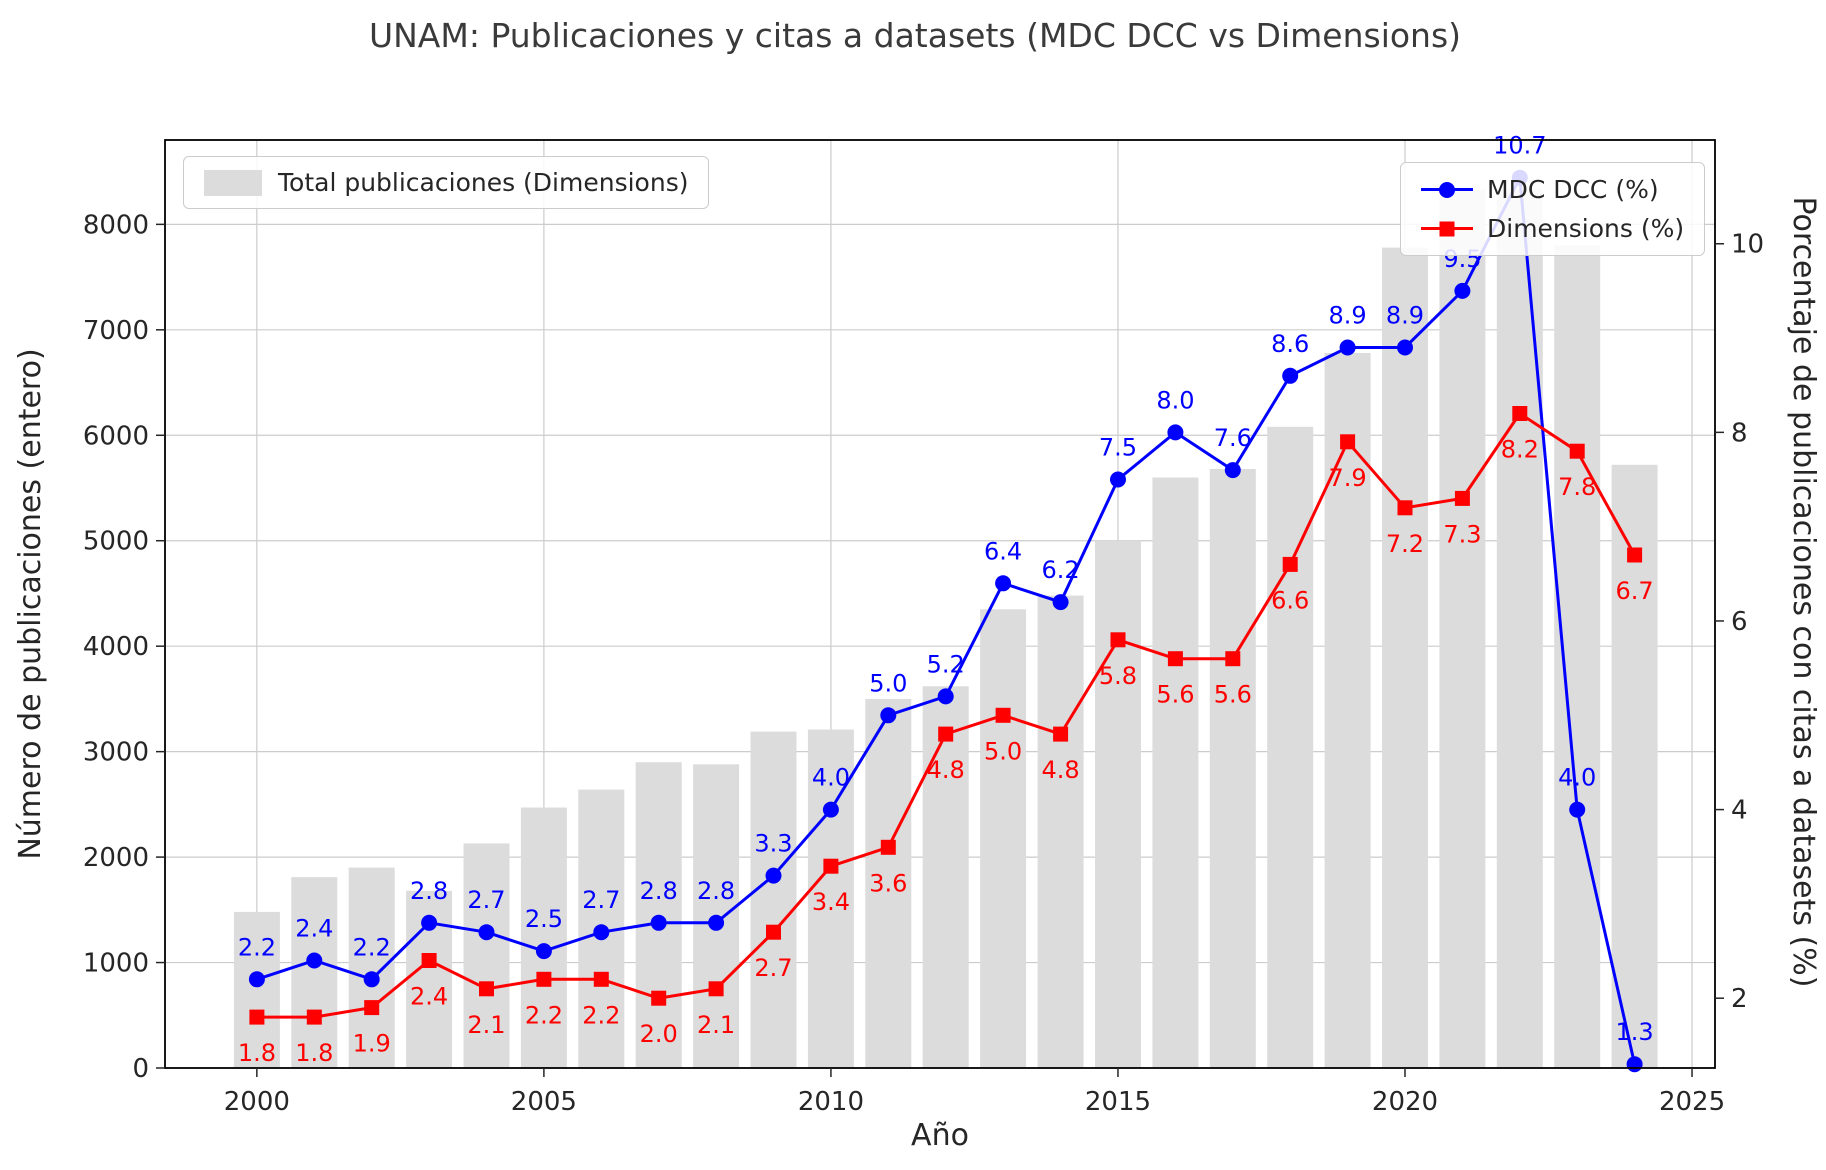 This screenshot has width=1826, height=1170. I want to click on y-left-tick-label-3000: 3000, so click(116, 753).